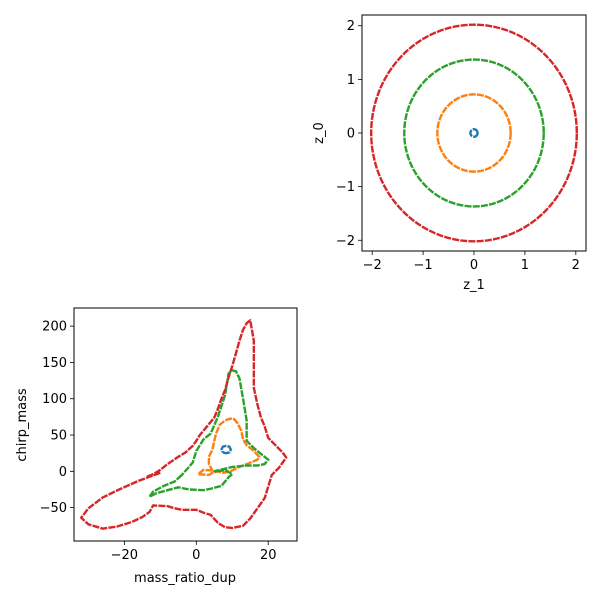 The height and width of the screenshot is (600, 600). What do you see at coordinates (351, 26) in the screenshot?
I see `y-tick-label: 2` at bounding box center [351, 26].